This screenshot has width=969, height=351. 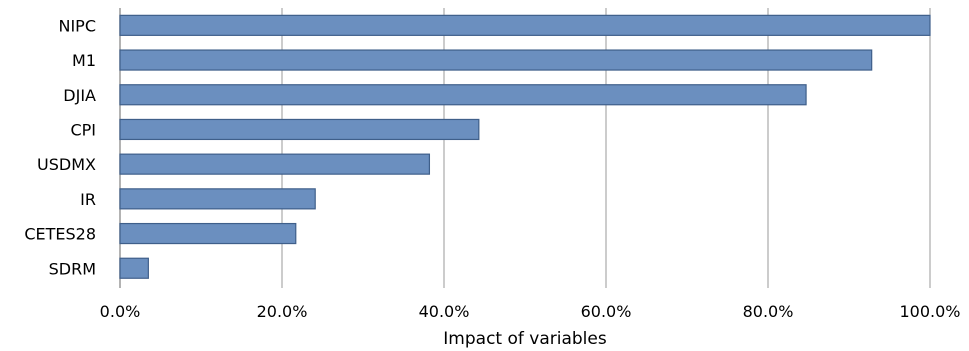 What do you see at coordinates (60, 234) in the screenshot?
I see `category-label: CETES28` at bounding box center [60, 234].